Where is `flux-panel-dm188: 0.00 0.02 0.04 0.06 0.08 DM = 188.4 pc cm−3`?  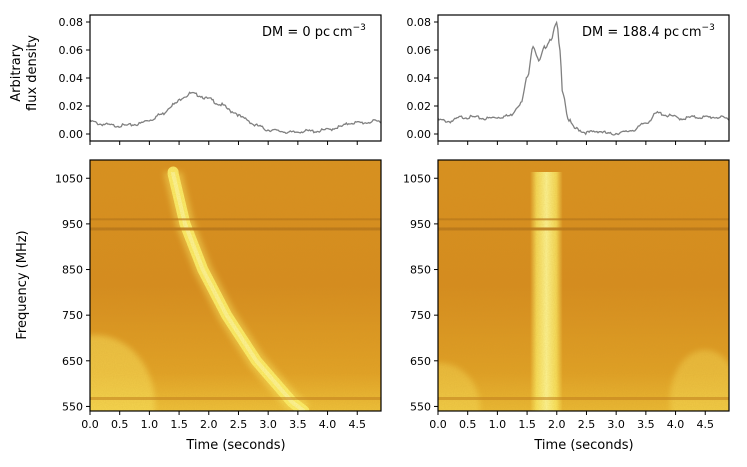
flux-panel-dm188: 0.00 0.02 0.04 0.06 0.08 DM = 188.4 pc cm−3 is located at coordinates (568, 79).